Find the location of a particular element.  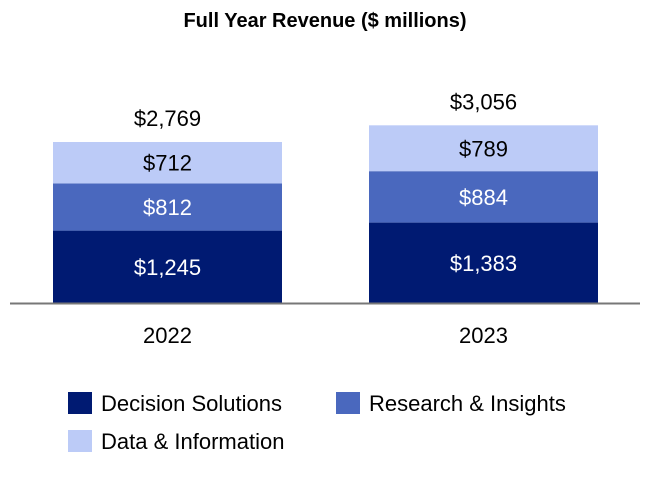

data-label: $1,245 is located at coordinates (167, 267).